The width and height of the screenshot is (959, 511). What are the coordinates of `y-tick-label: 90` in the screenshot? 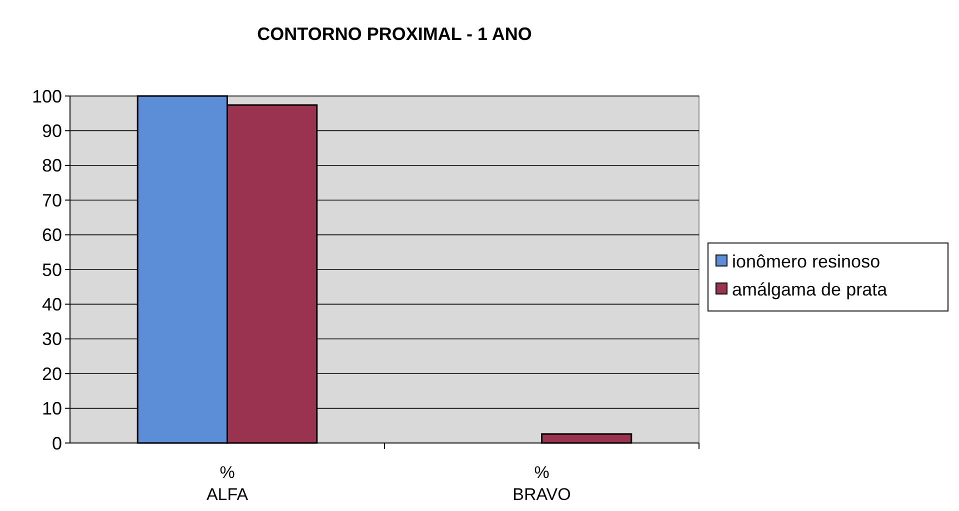 It's located at (52, 131).